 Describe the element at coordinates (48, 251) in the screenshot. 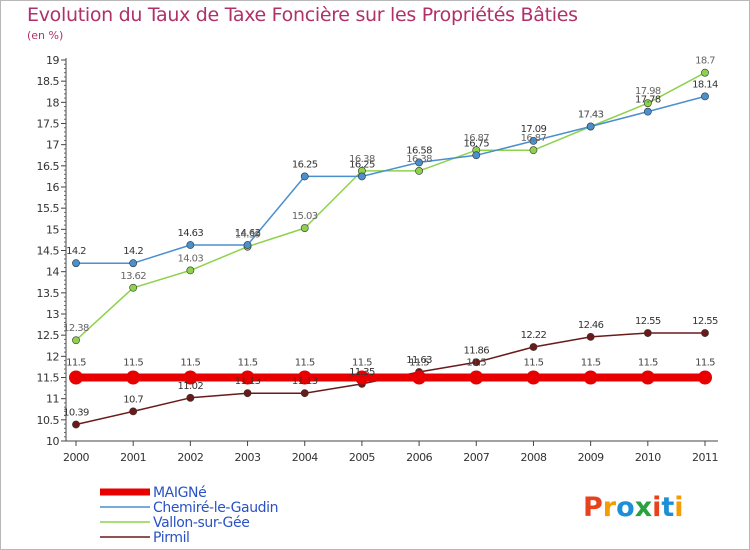

I see `y-tick-label: 14.5` at that location.